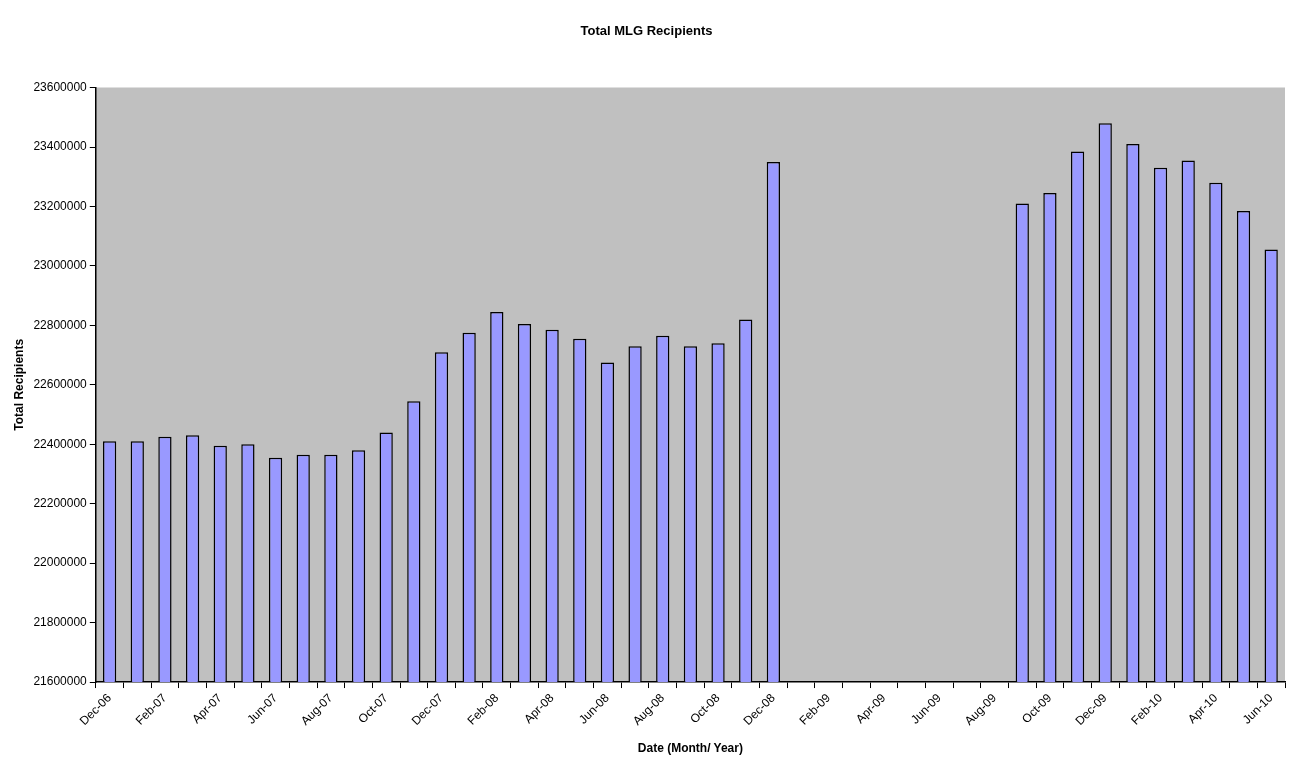 This screenshot has width=1291, height=764. Describe the element at coordinates (60, 562) in the screenshot. I see `y-tick-label: 22000000` at that location.